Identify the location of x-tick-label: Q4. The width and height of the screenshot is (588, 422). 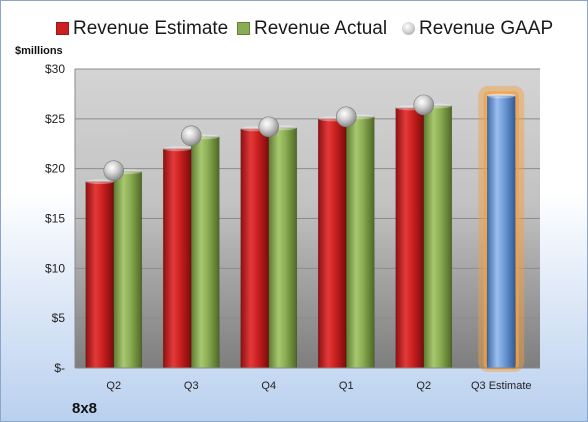
(268, 386).